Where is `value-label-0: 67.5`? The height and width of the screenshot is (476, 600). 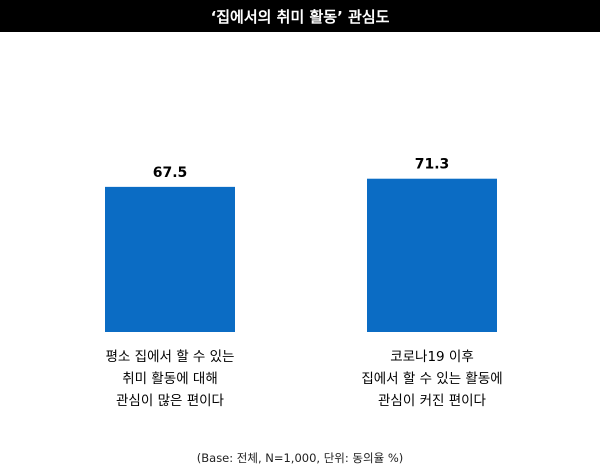 value-label-0: 67.5 is located at coordinates (170, 173).